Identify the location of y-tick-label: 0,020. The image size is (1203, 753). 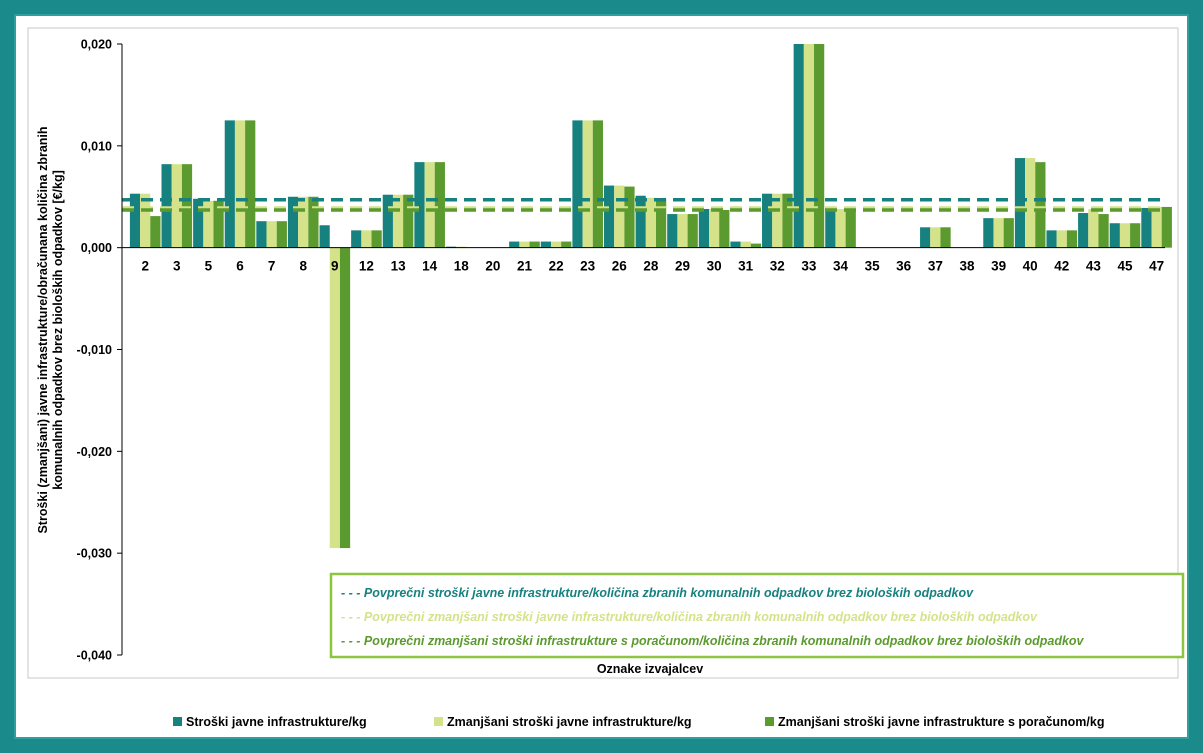
(96, 45).